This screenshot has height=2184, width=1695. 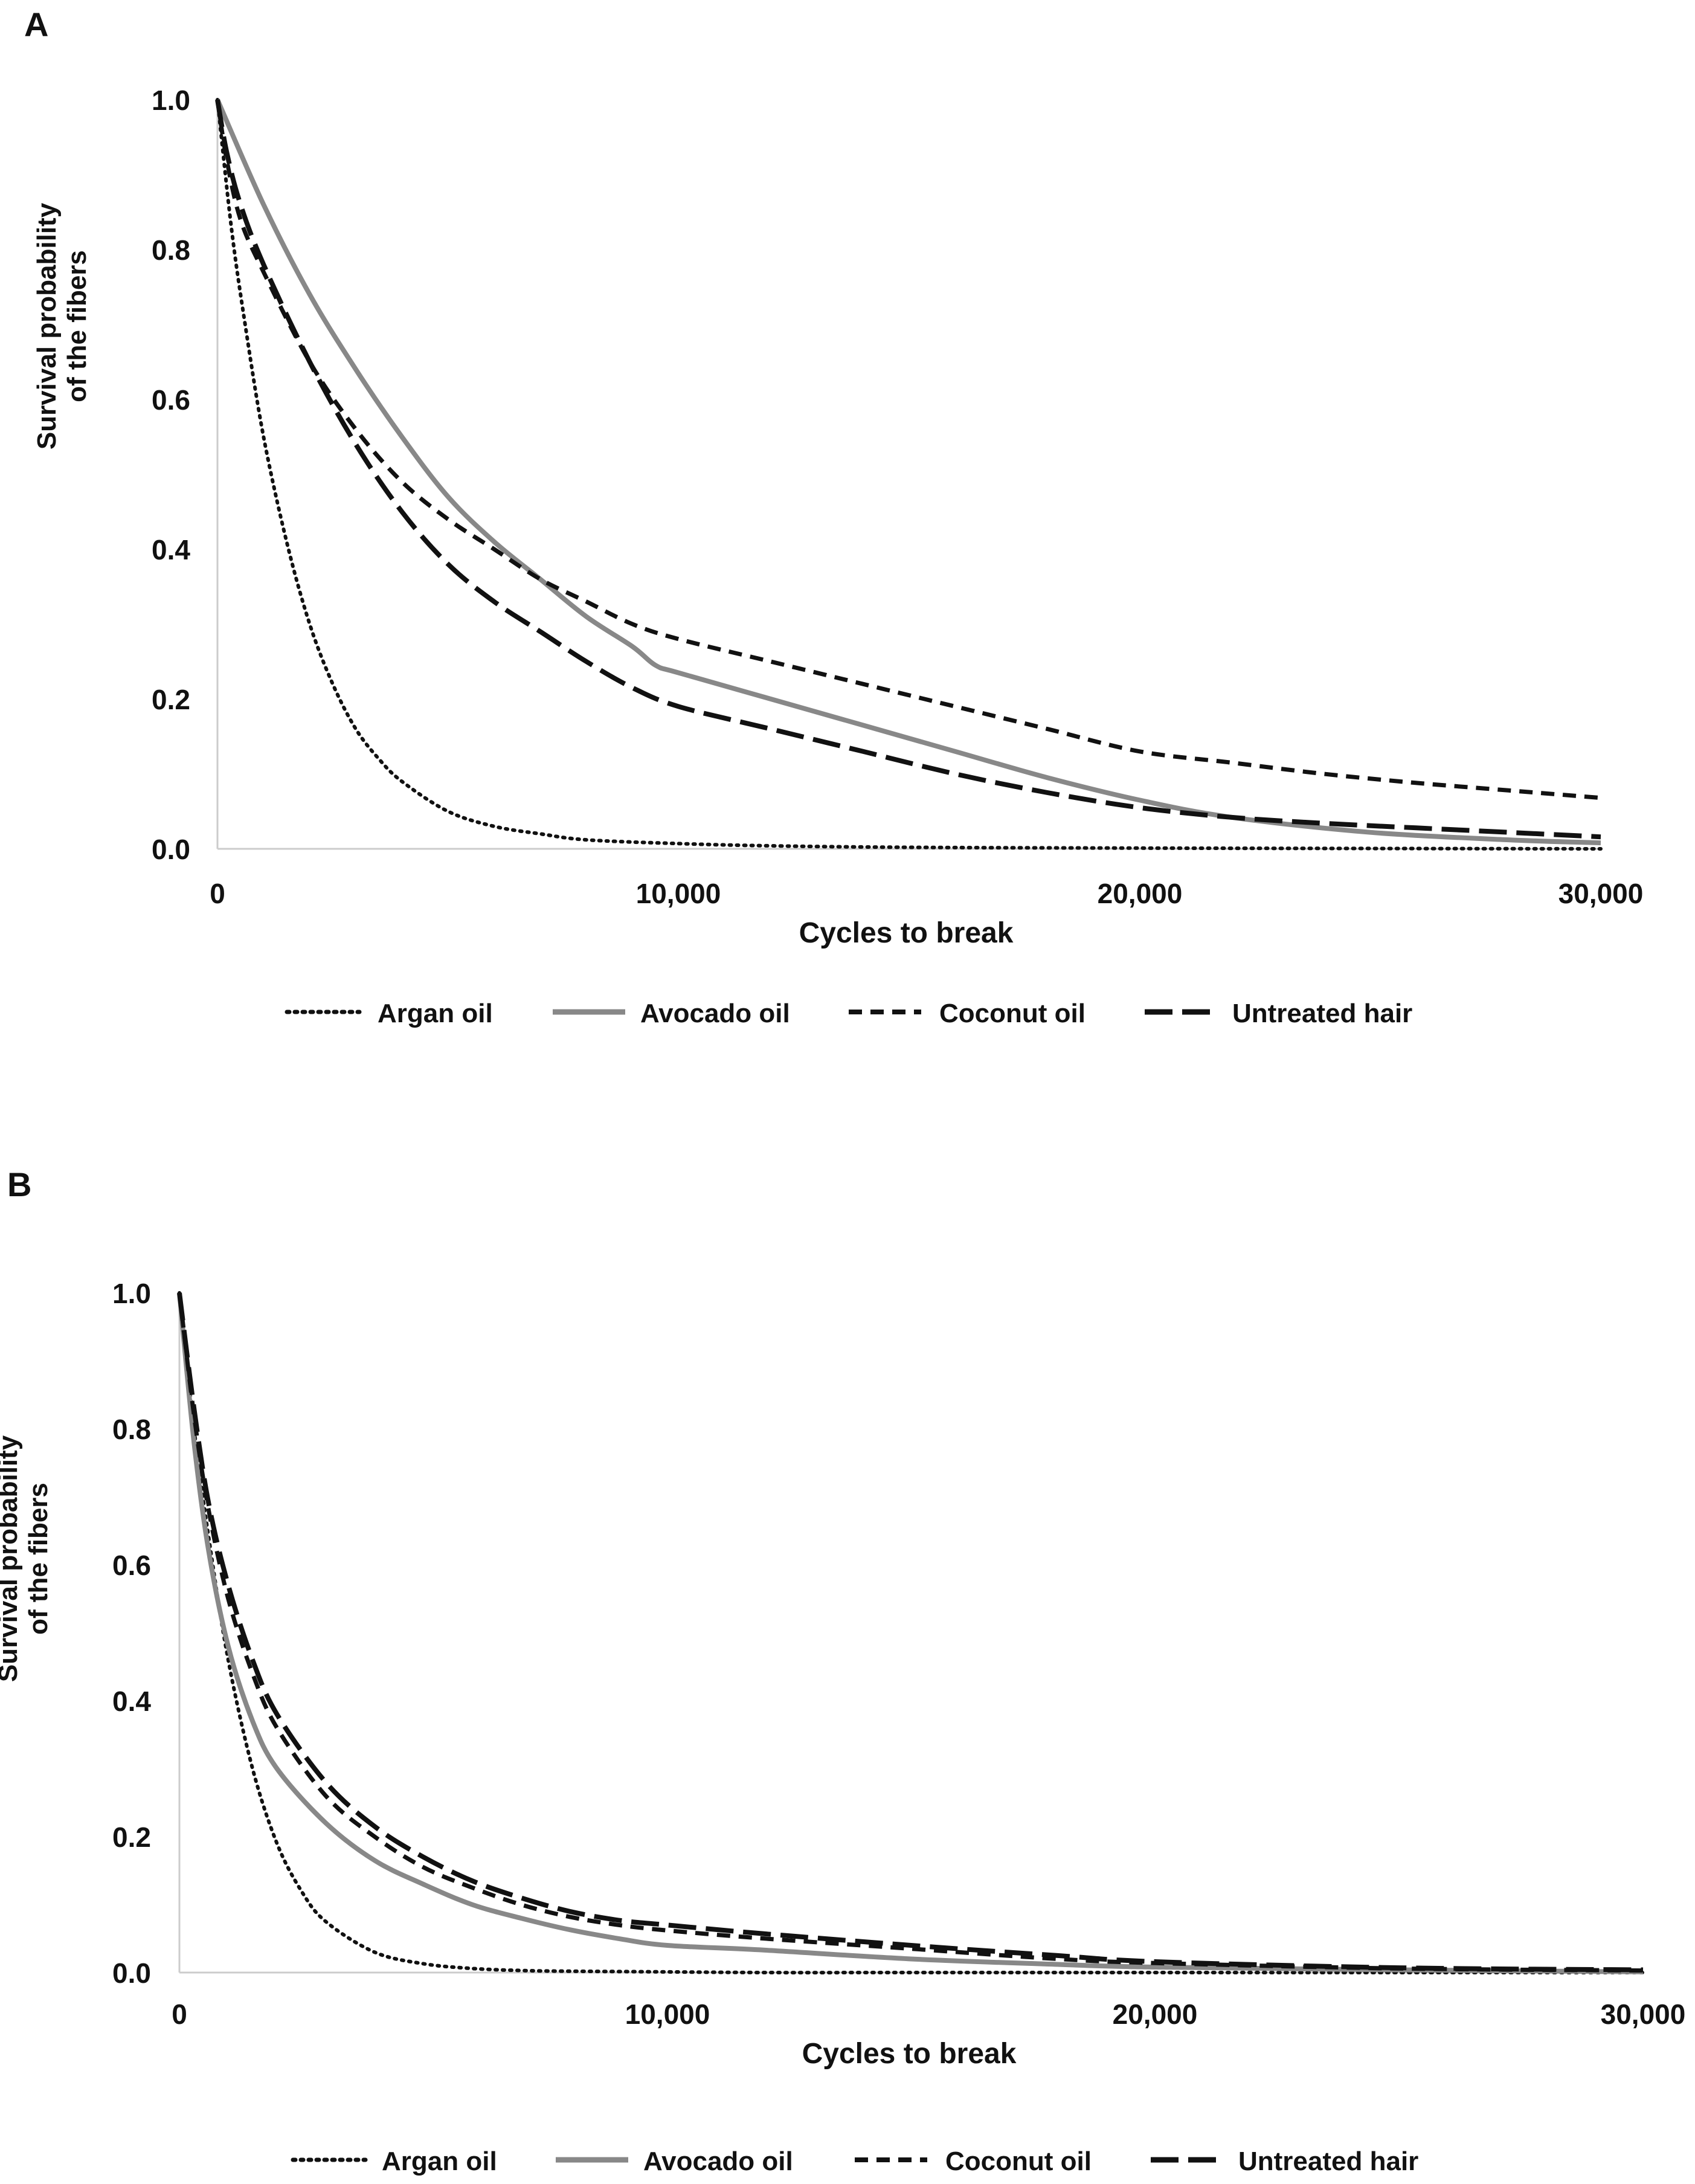 What do you see at coordinates (1155, 2014) in the screenshot?
I see `panel-b-xtick-label: 20,000` at bounding box center [1155, 2014].